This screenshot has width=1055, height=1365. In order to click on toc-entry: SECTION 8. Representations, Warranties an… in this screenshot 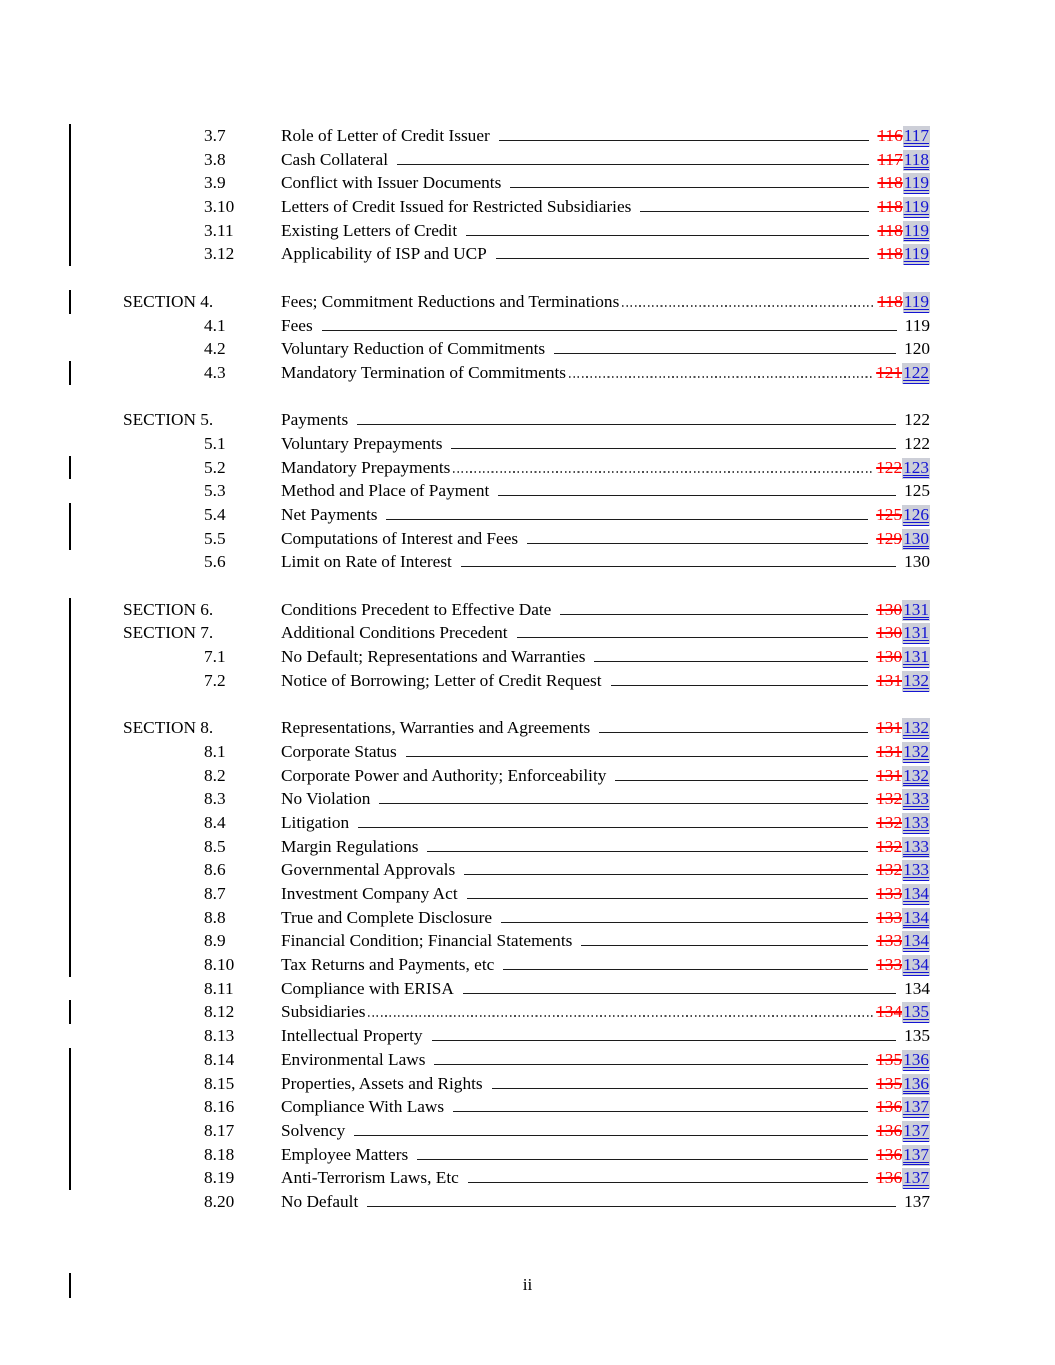, I will do `click(499, 728)`.